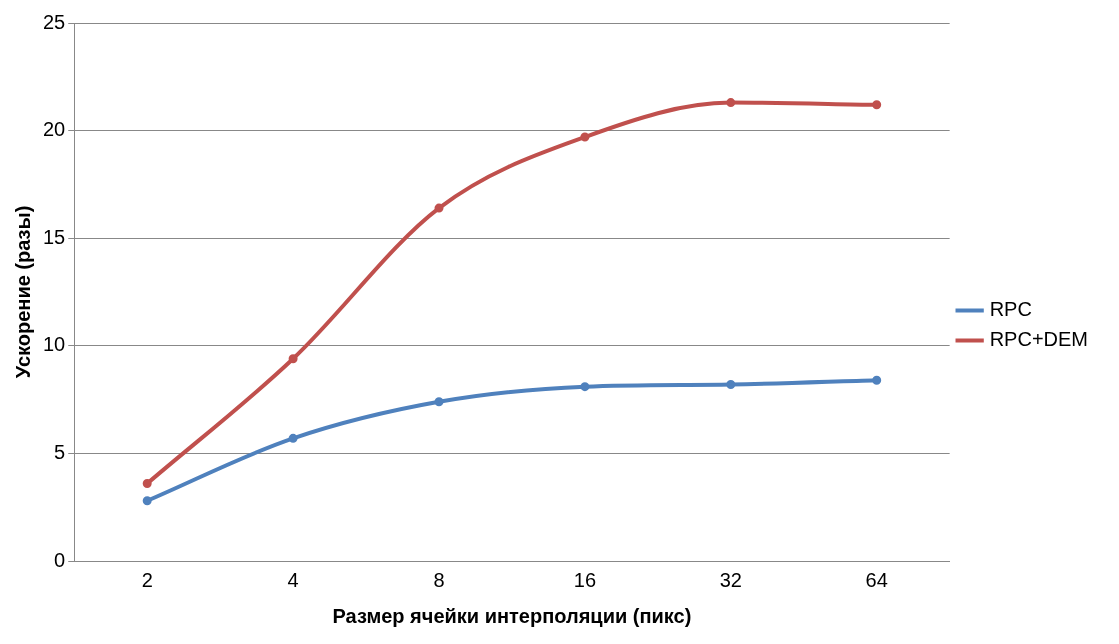 Image resolution: width=1119 pixels, height=644 pixels. Describe the element at coordinates (512, 615) in the screenshot. I see `x-axis-title: Размер ячейки интерполяции (пикс)` at that location.